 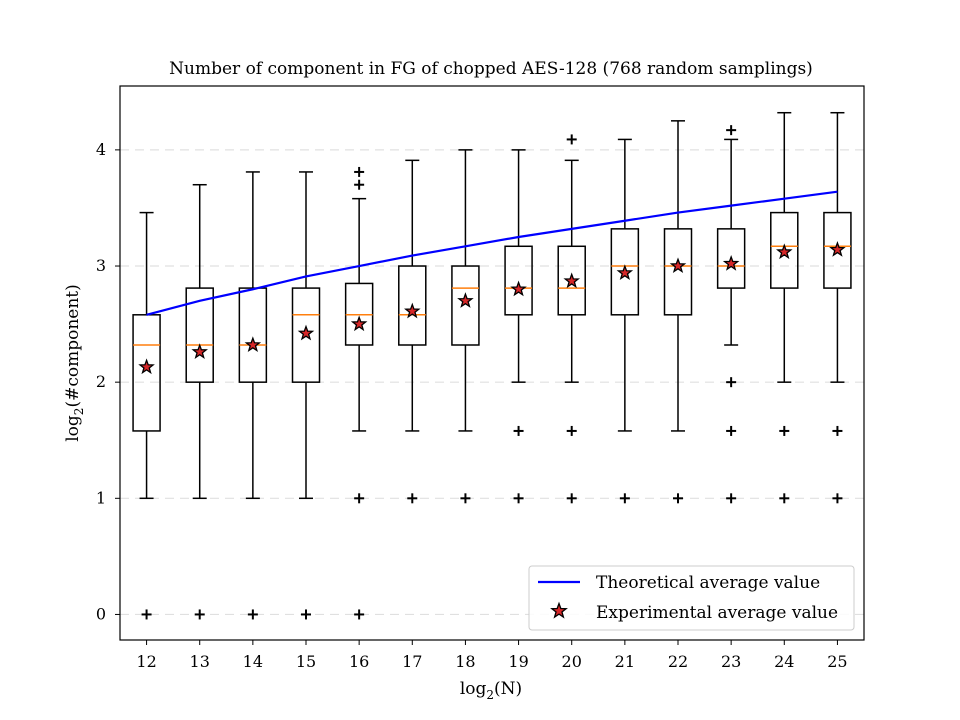 What do you see at coordinates (101, 381) in the screenshot?
I see `y-tick-label-2: 2` at bounding box center [101, 381].